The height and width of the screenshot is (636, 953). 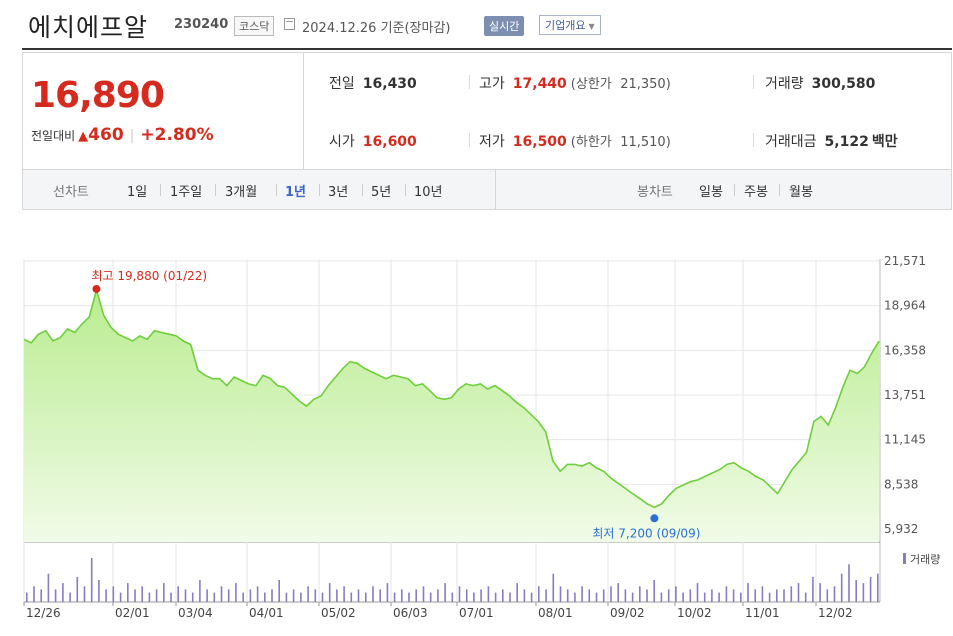 What do you see at coordinates (905, 261) in the screenshot?
I see `y-tick-label: 21,571` at bounding box center [905, 261].